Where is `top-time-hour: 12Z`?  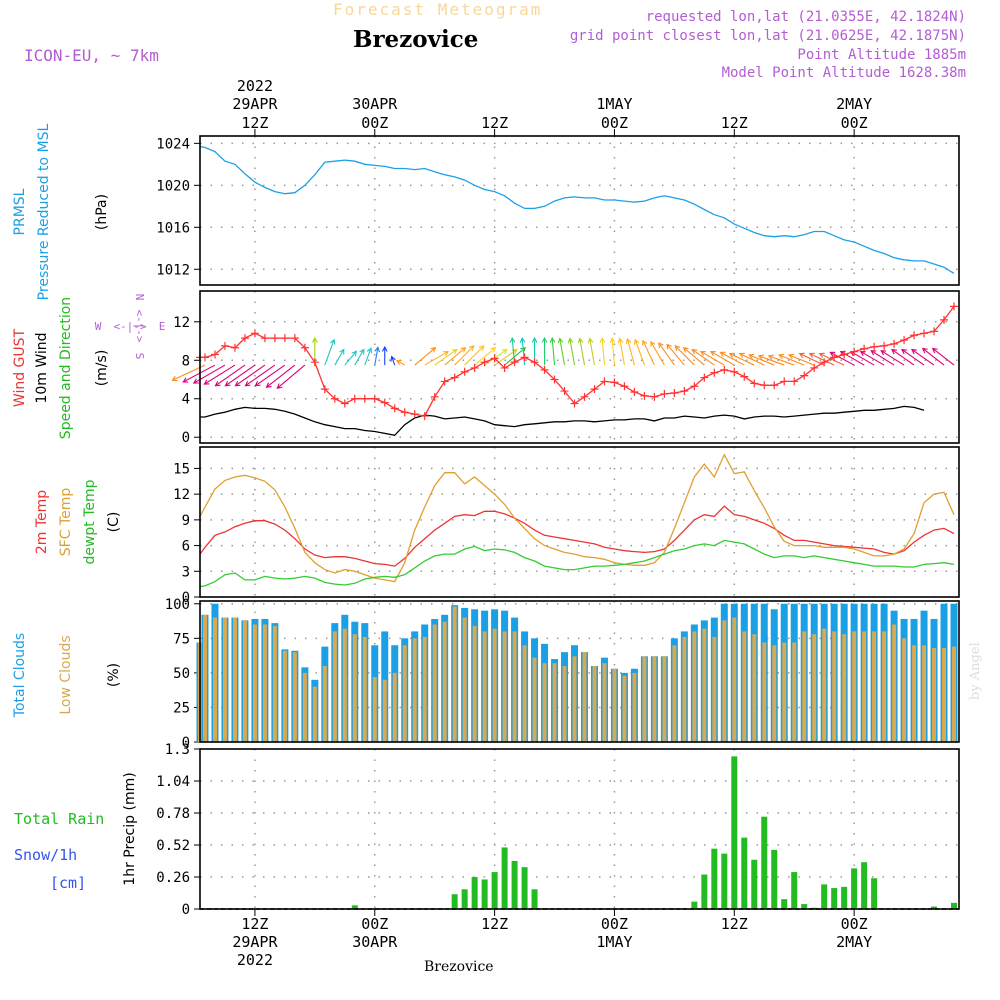
top-time-hour: 12Z is located at coordinates (494, 123).